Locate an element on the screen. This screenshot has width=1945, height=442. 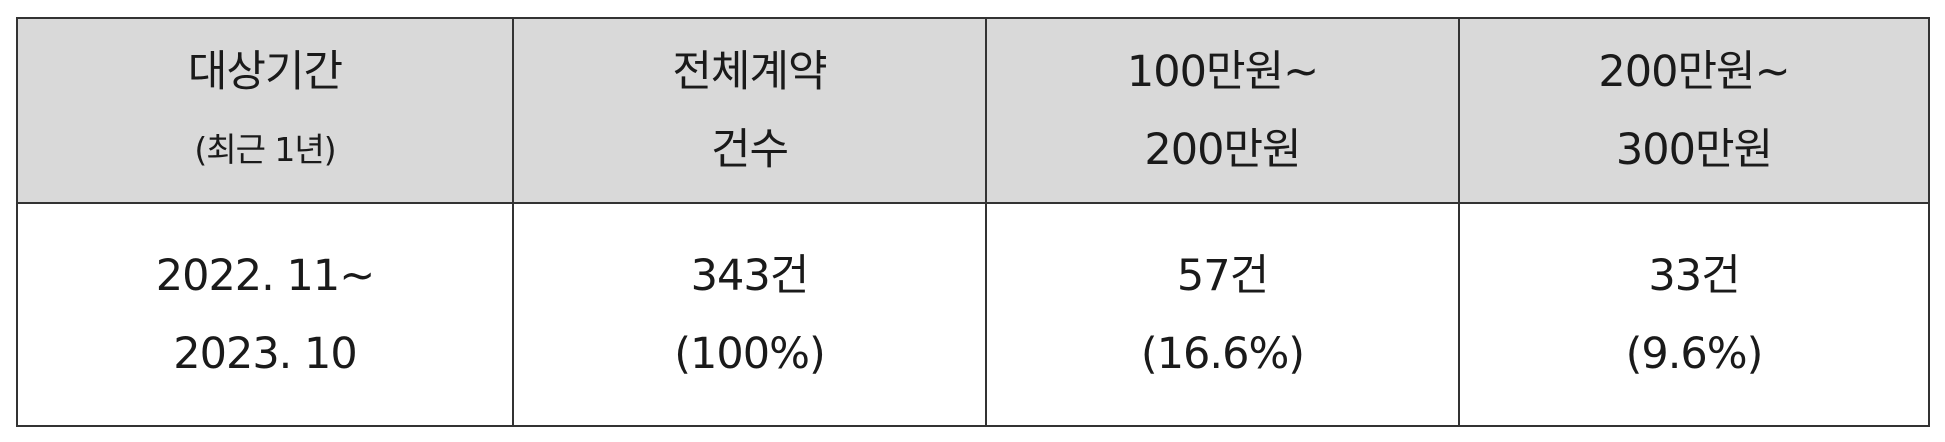
cell-count: 57건 is located at coordinates (1222, 275).